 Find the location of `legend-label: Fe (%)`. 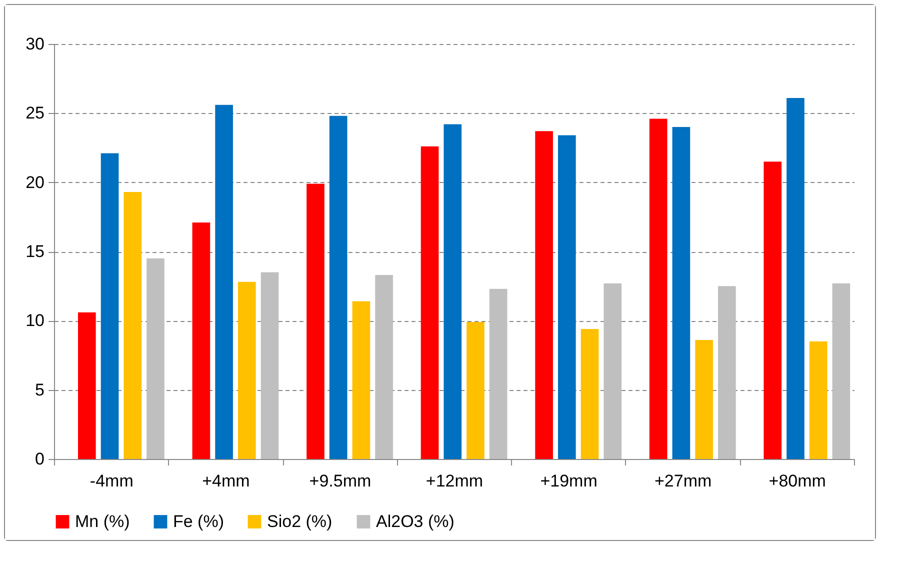

legend-label: Fe (%) is located at coordinates (198, 521).